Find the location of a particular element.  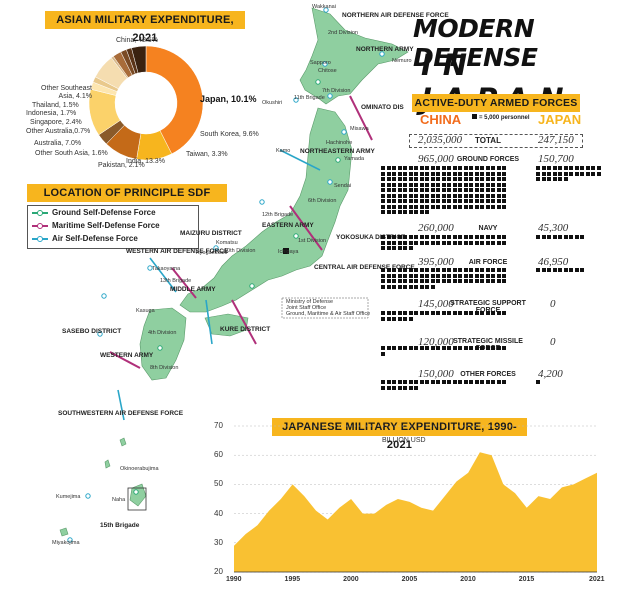

x-tick-label: 2005 is located at coordinates (409, 579).